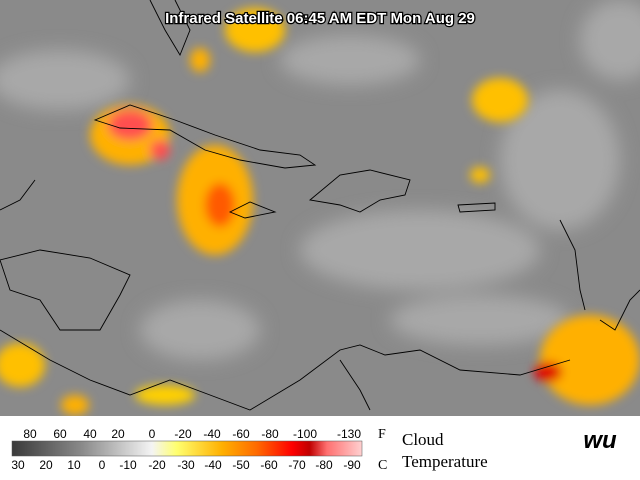 This screenshot has width=640, height=480. Describe the element at coordinates (118, 434) in the screenshot. I see `fahrenheit-tick: 20` at that location.